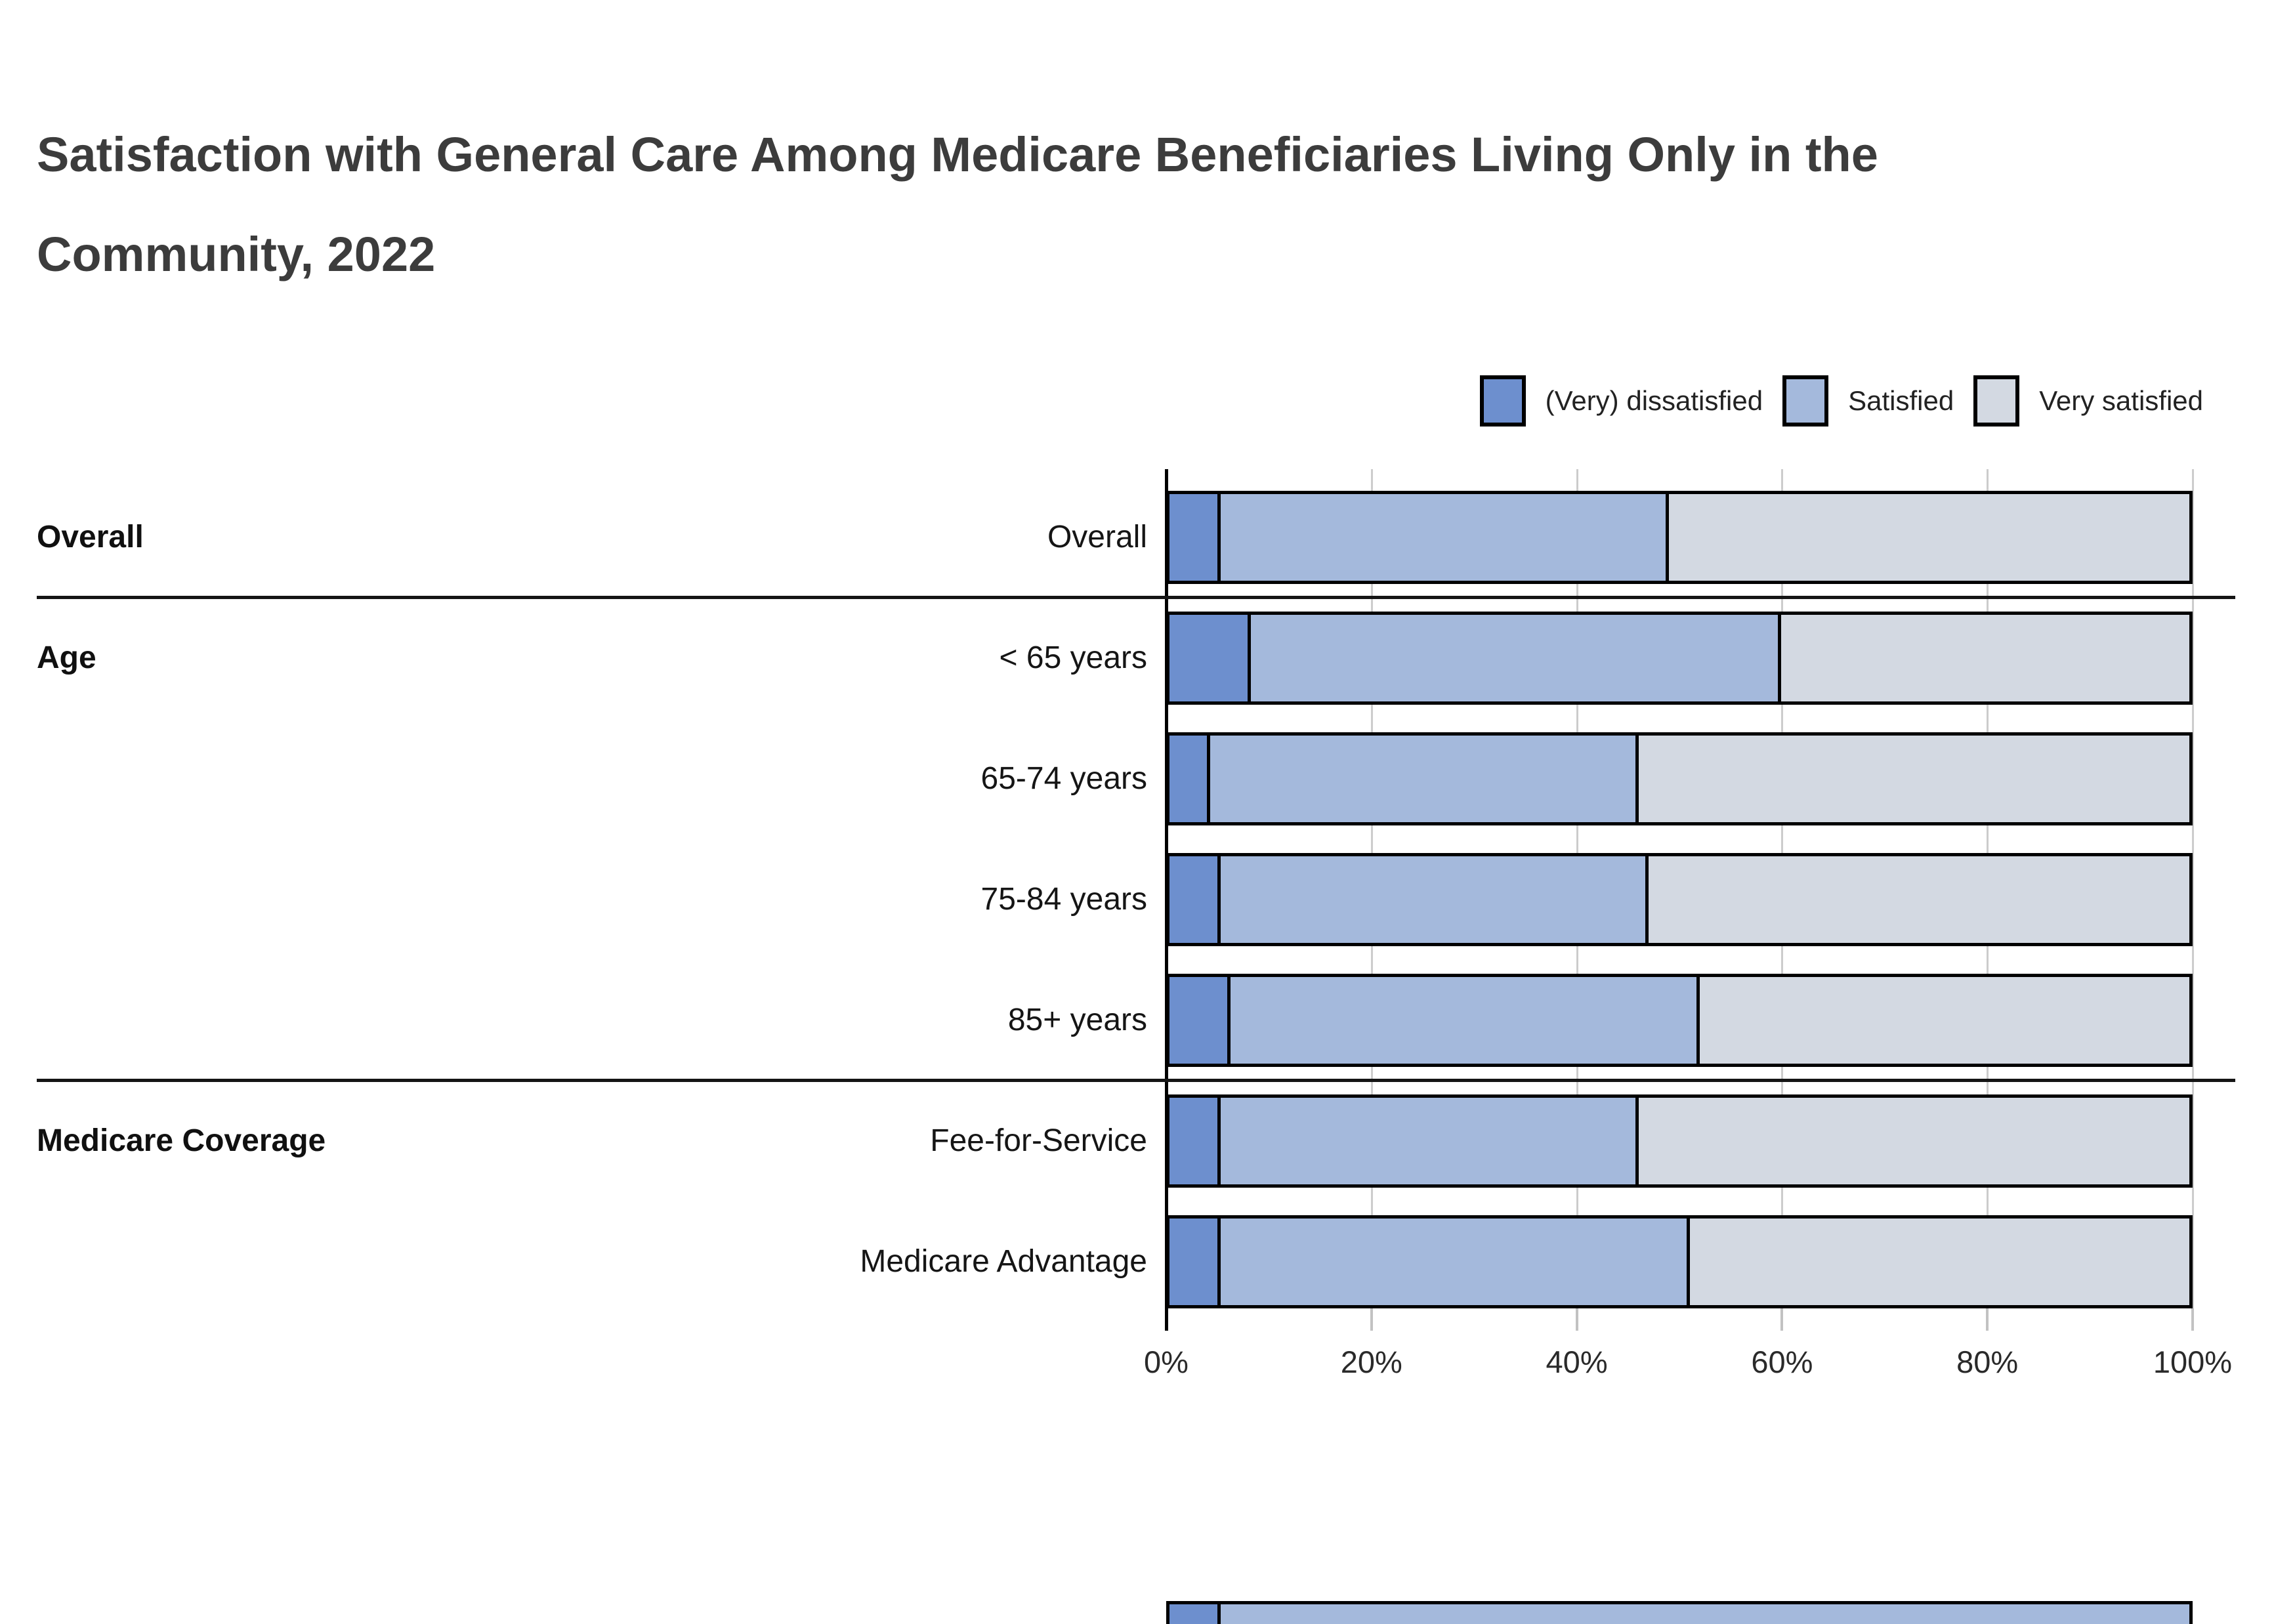 The height and width of the screenshot is (1624, 2274). I want to click on legend-swatch-dissatisfied, so click(1502, 401).